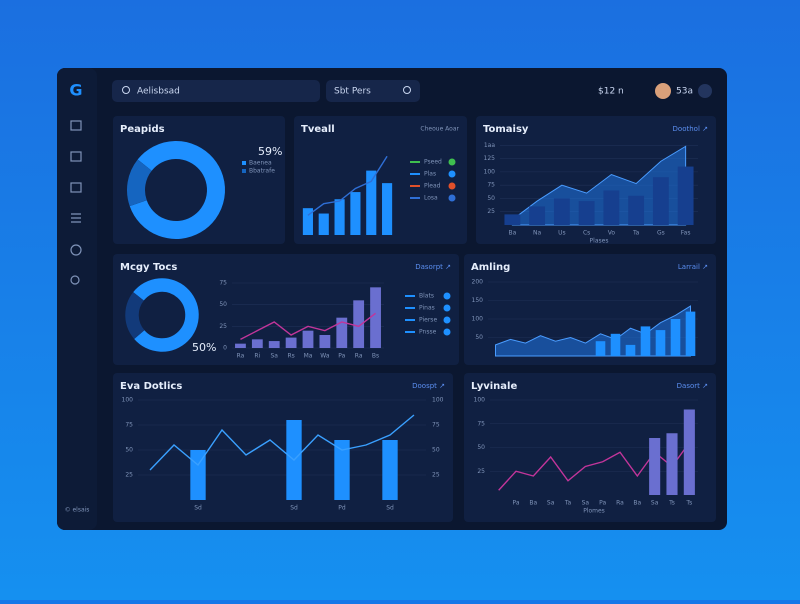  What do you see at coordinates (611, 92) in the screenshot?
I see `header-stat: $12 n` at bounding box center [611, 92].